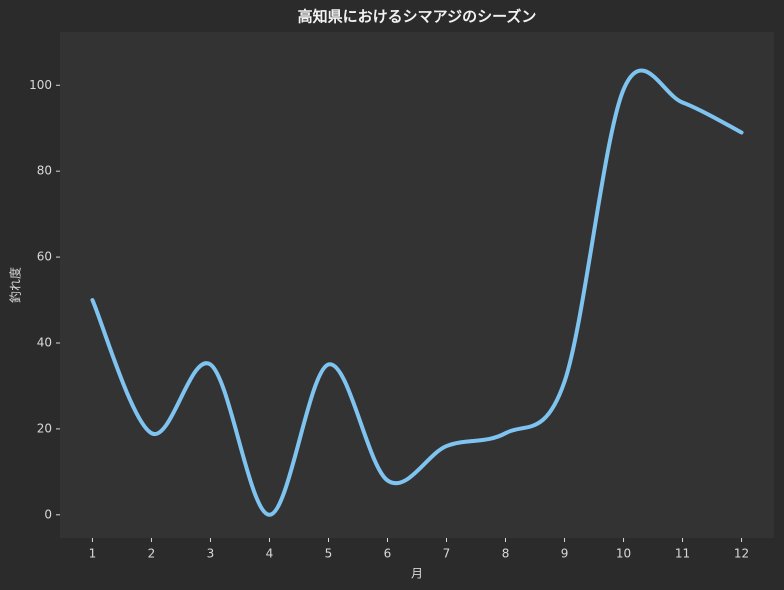 The height and width of the screenshot is (590, 784). What do you see at coordinates (44, 342) in the screenshot?
I see `y-tick-label: 40` at bounding box center [44, 342].